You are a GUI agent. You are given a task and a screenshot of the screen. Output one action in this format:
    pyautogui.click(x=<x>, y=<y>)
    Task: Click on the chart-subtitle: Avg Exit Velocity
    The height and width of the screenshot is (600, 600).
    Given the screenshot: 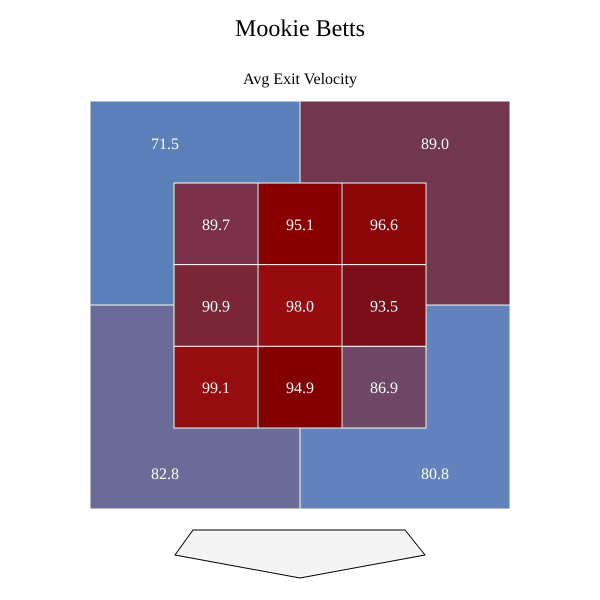 What is the action you would take?
    pyautogui.click(x=300, y=79)
    